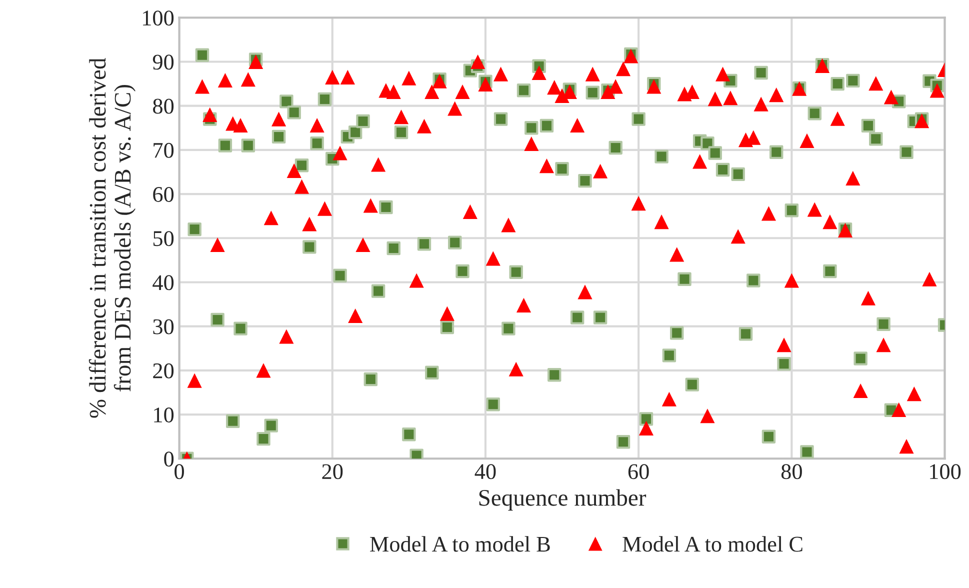 The height and width of the screenshot is (588, 969). I want to click on y-tick-label: 90, so click(163, 62).